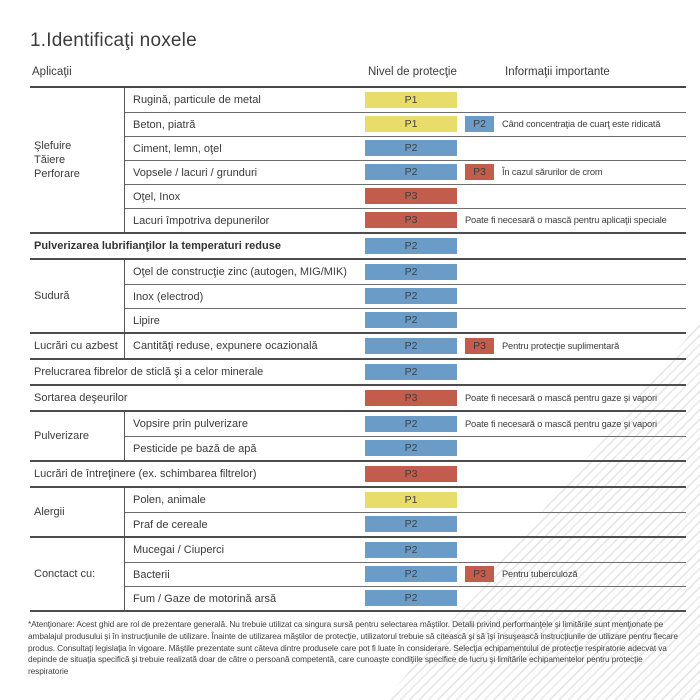  I want to click on row-label: Fum / Gaze de motorină arsă, so click(205, 598).